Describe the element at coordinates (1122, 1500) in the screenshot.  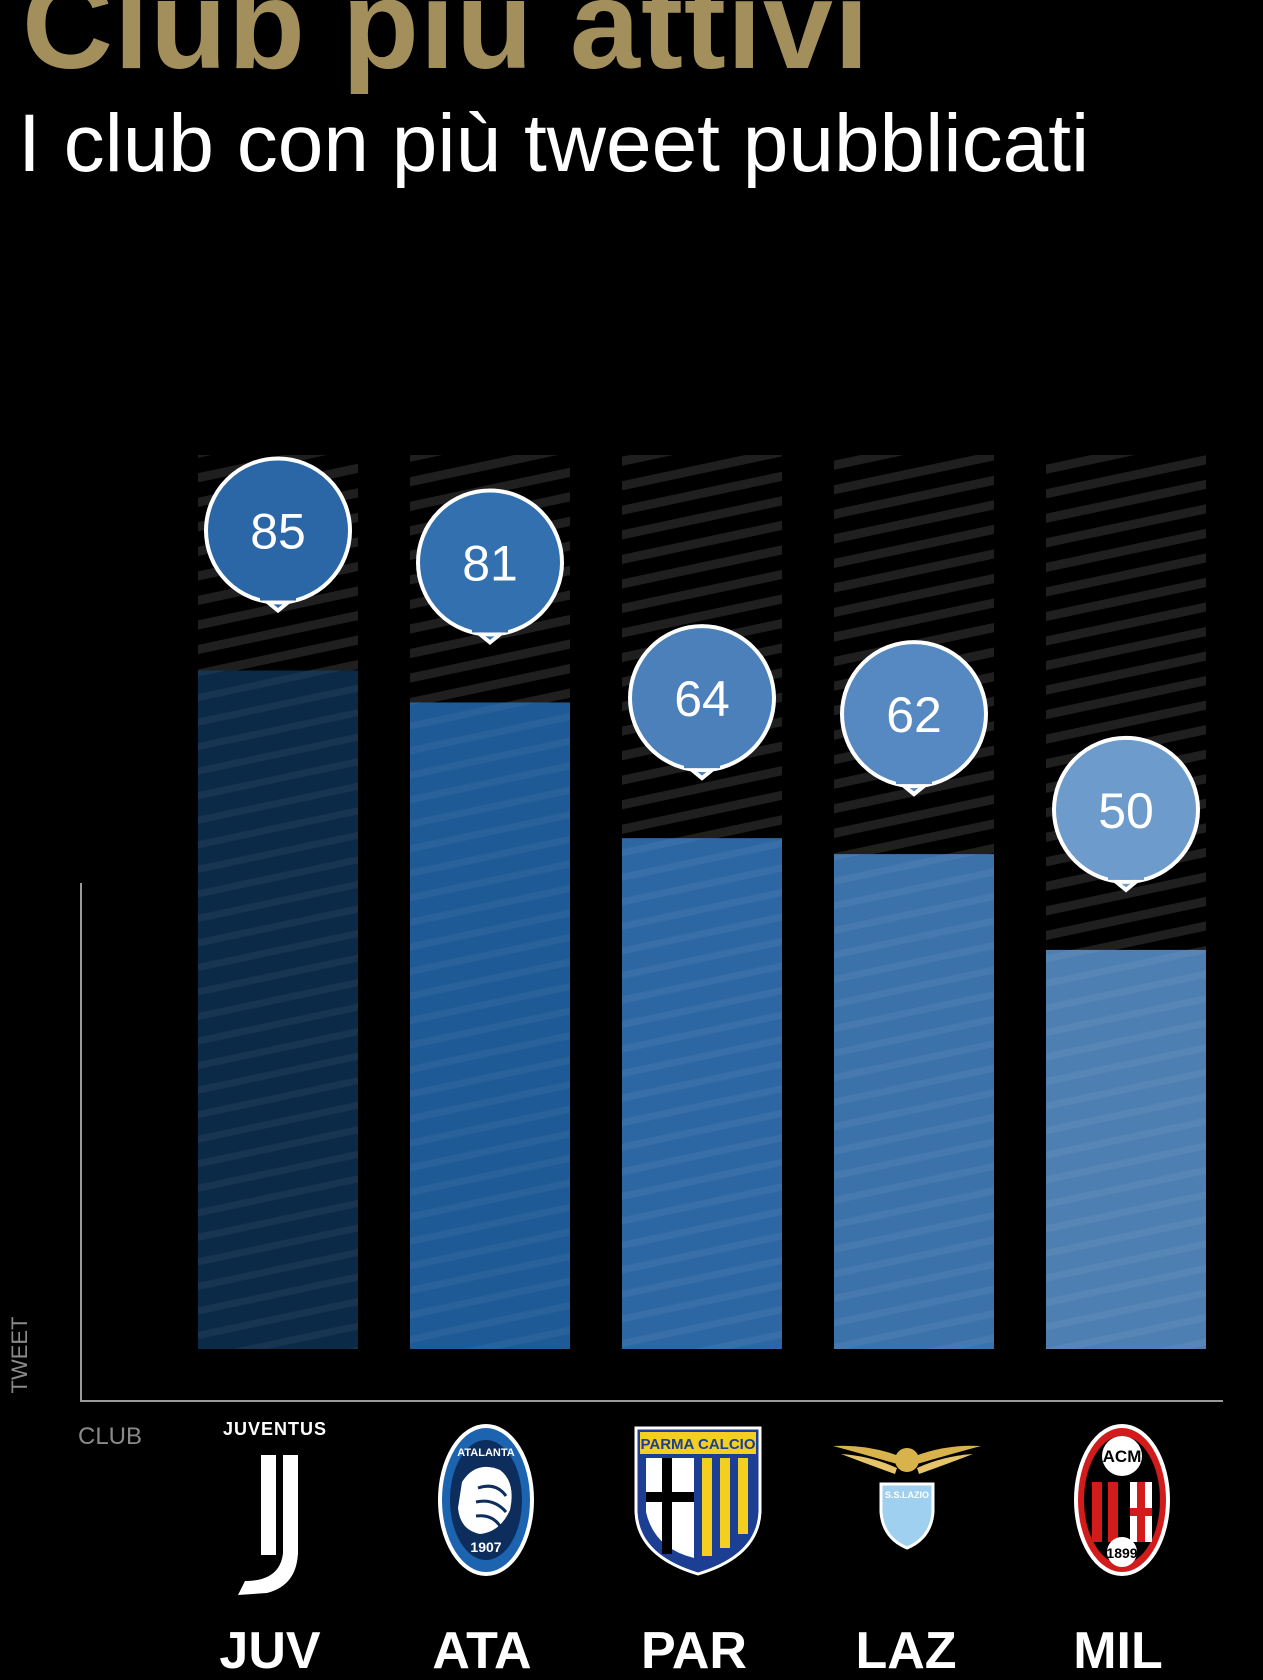
I see `milan-logo: ACM 1899` at that location.